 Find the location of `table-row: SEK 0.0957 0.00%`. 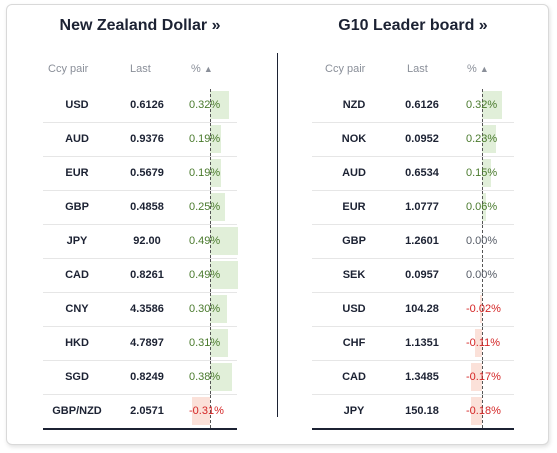

table-row: SEK 0.0957 0.00% is located at coordinates (413, 276).